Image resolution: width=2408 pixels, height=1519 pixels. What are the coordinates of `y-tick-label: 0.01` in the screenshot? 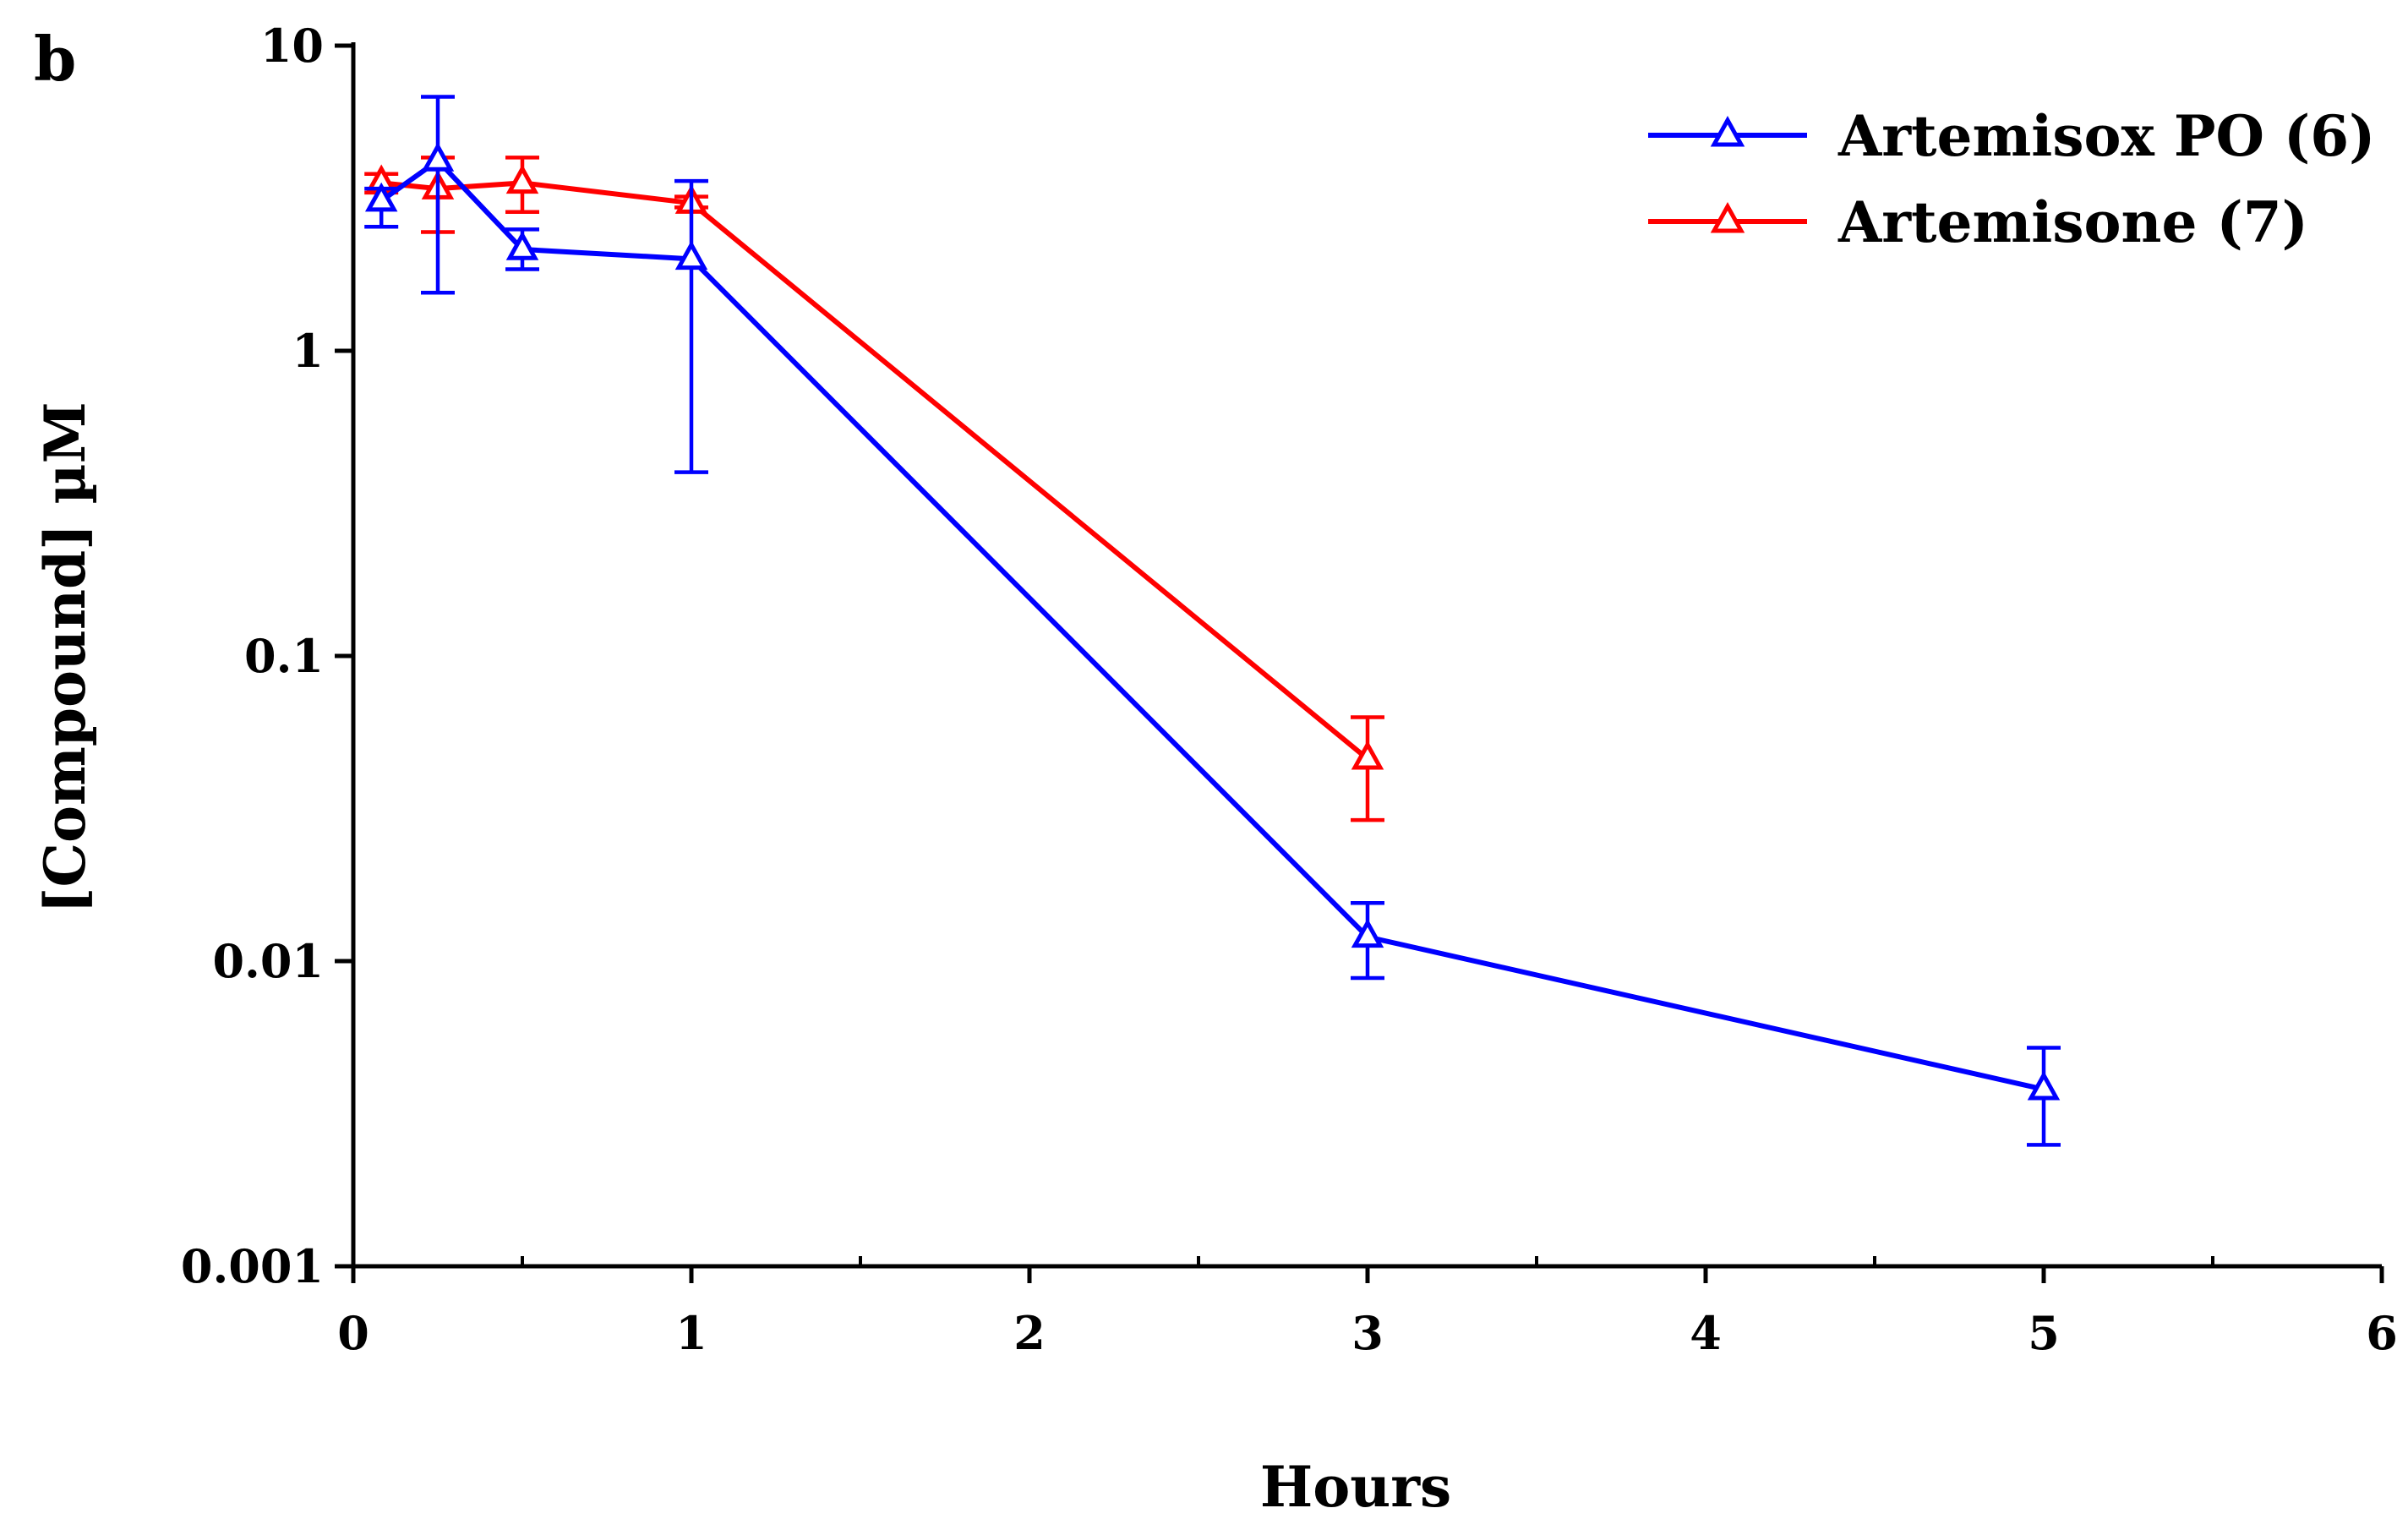 It's located at (268, 961).